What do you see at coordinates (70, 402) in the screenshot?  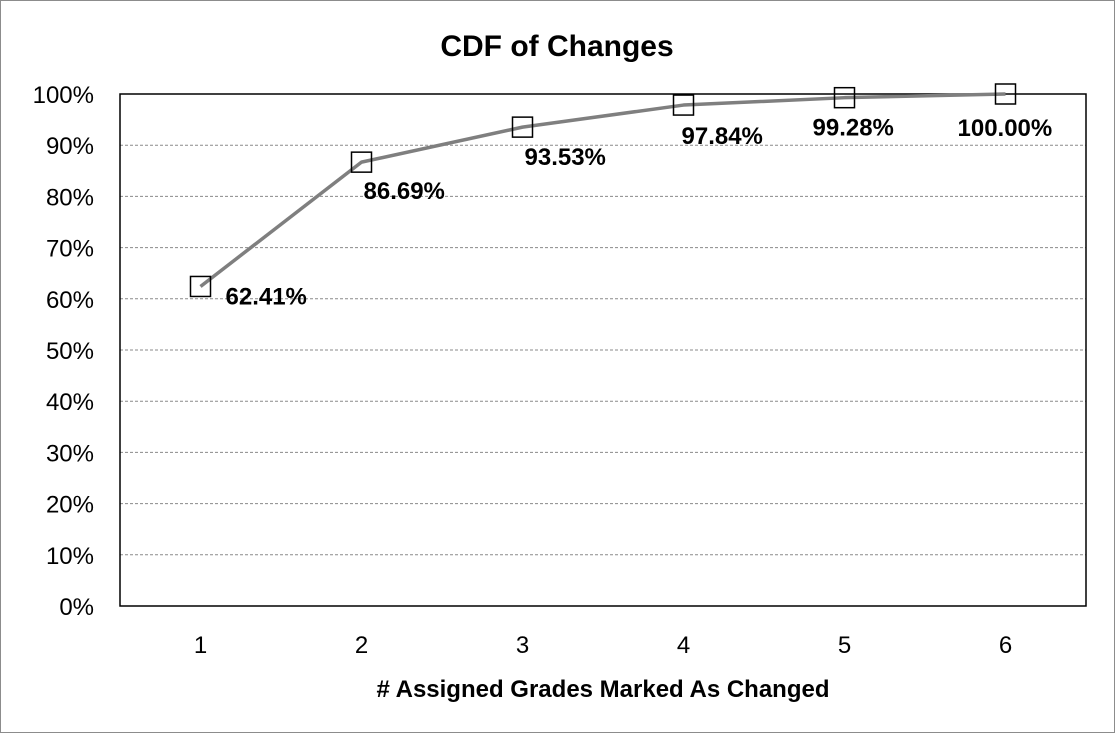 I see `y-tick-label: 40%` at bounding box center [70, 402].